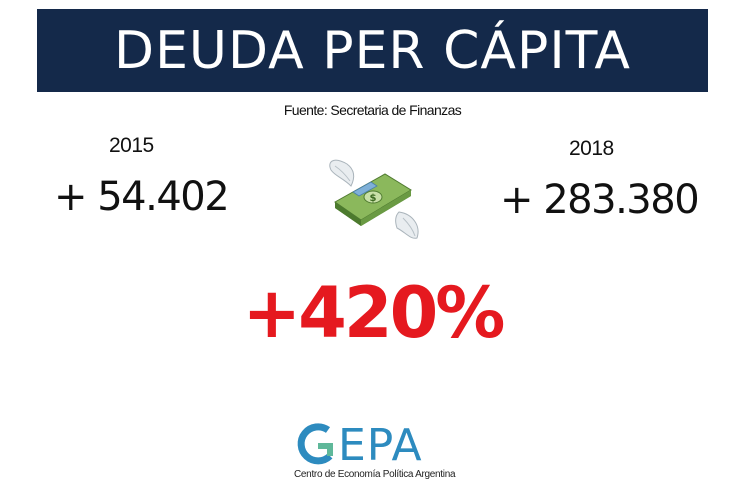 The image size is (745, 499). Describe the element at coordinates (142, 197) in the screenshot. I see `amount-2015: + 54.402` at that location.